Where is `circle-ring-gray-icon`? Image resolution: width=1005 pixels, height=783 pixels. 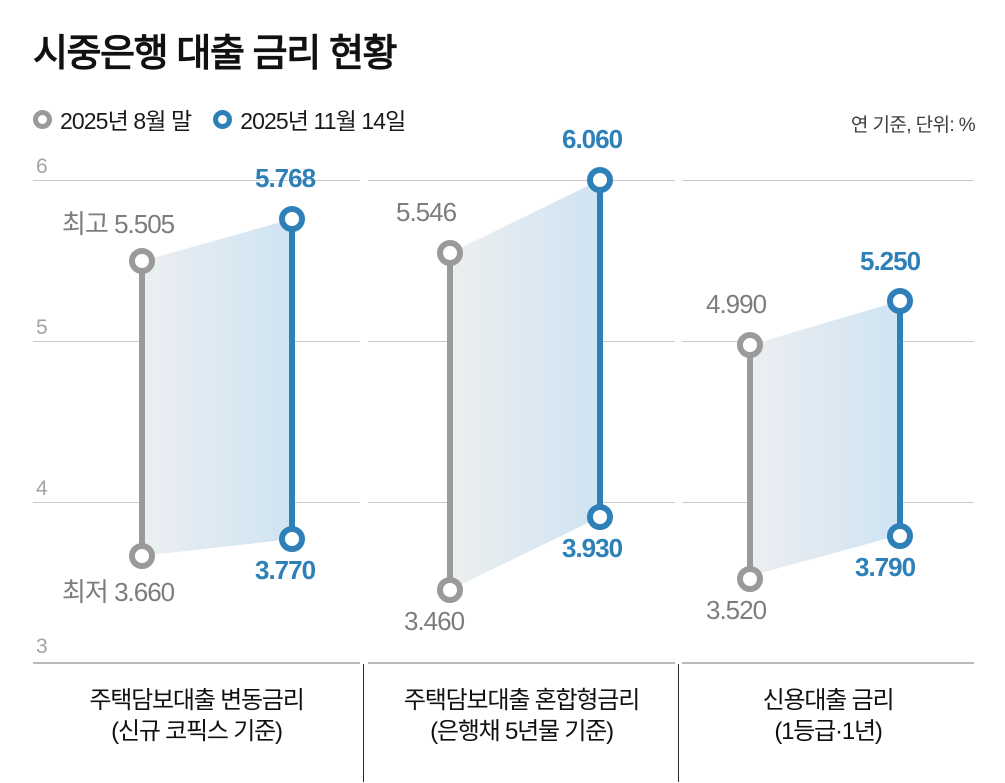 circle-ring-gray-icon is located at coordinates (42, 119).